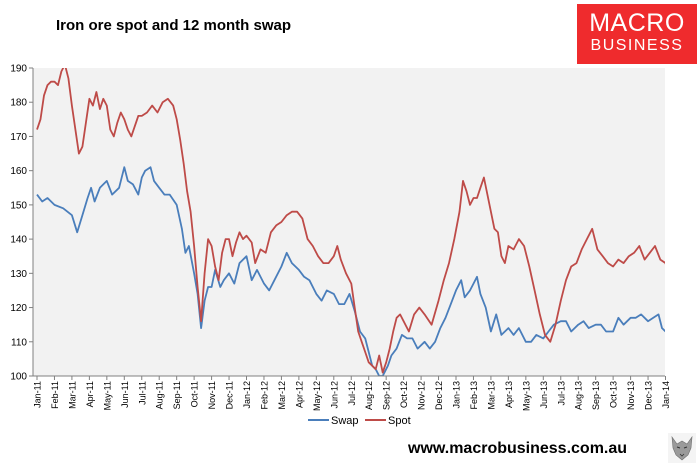 The width and height of the screenshot is (700, 468). What do you see at coordinates (614, 394) in the screenshot?
I see `x-tick-label: Oct-13` at bounding box center [614, 394].